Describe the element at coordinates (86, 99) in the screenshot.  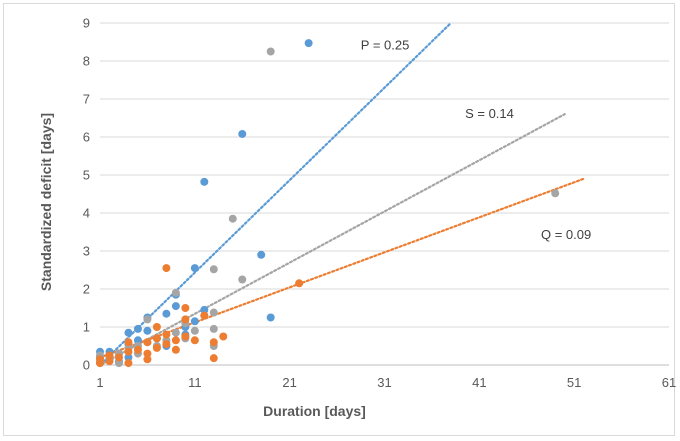
I see `y-tick-label: 7` at that location.